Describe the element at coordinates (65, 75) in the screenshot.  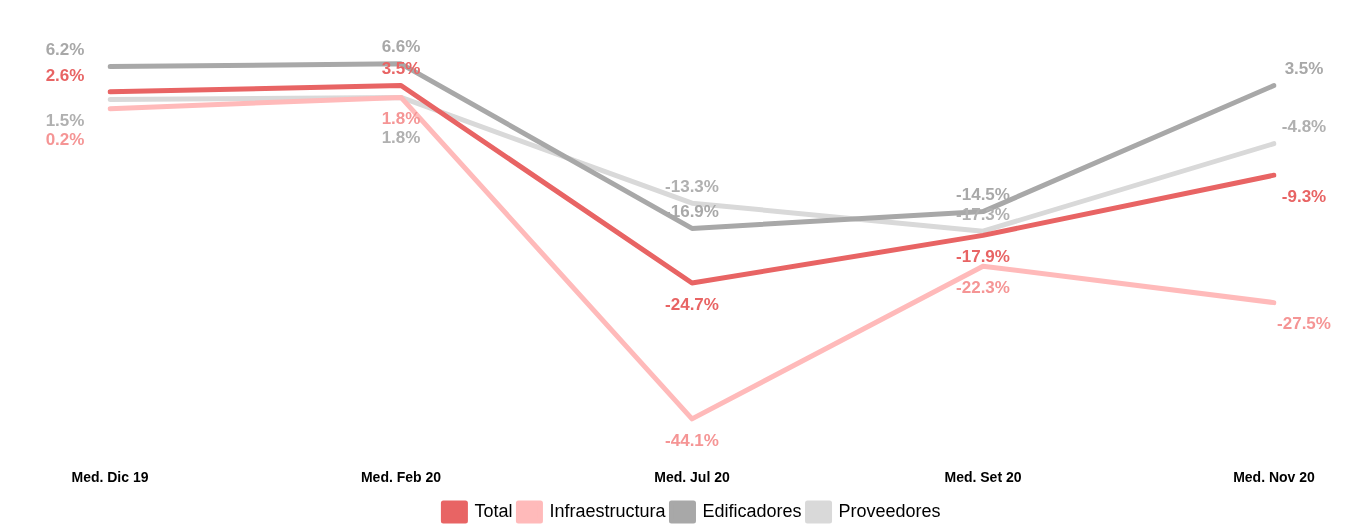
I see `data-label: 2.6%` at that location.